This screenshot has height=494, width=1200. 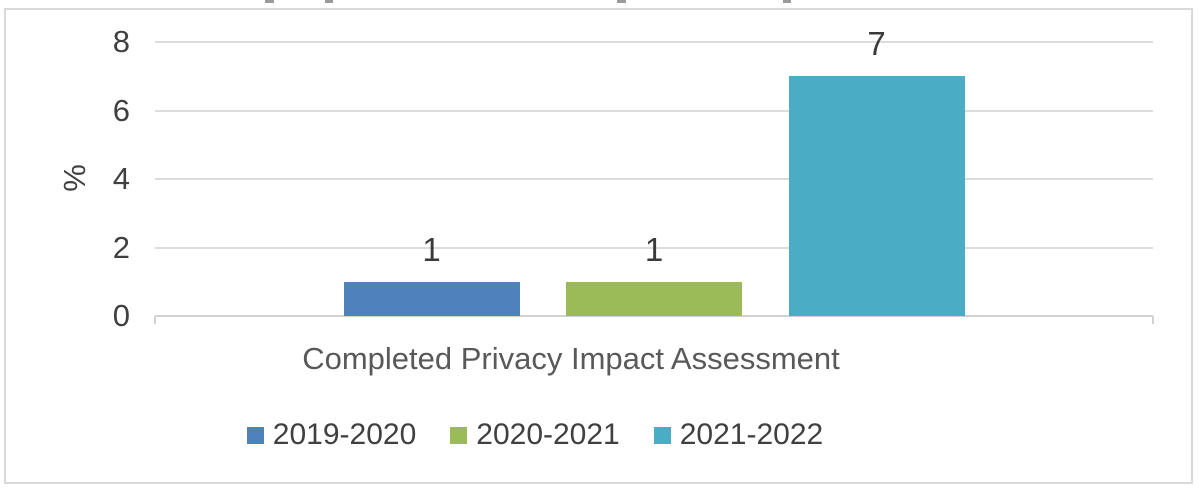 I want to click on x-axis-title: Completed Privacy Impact Assessment, so click(x=571, y=358).